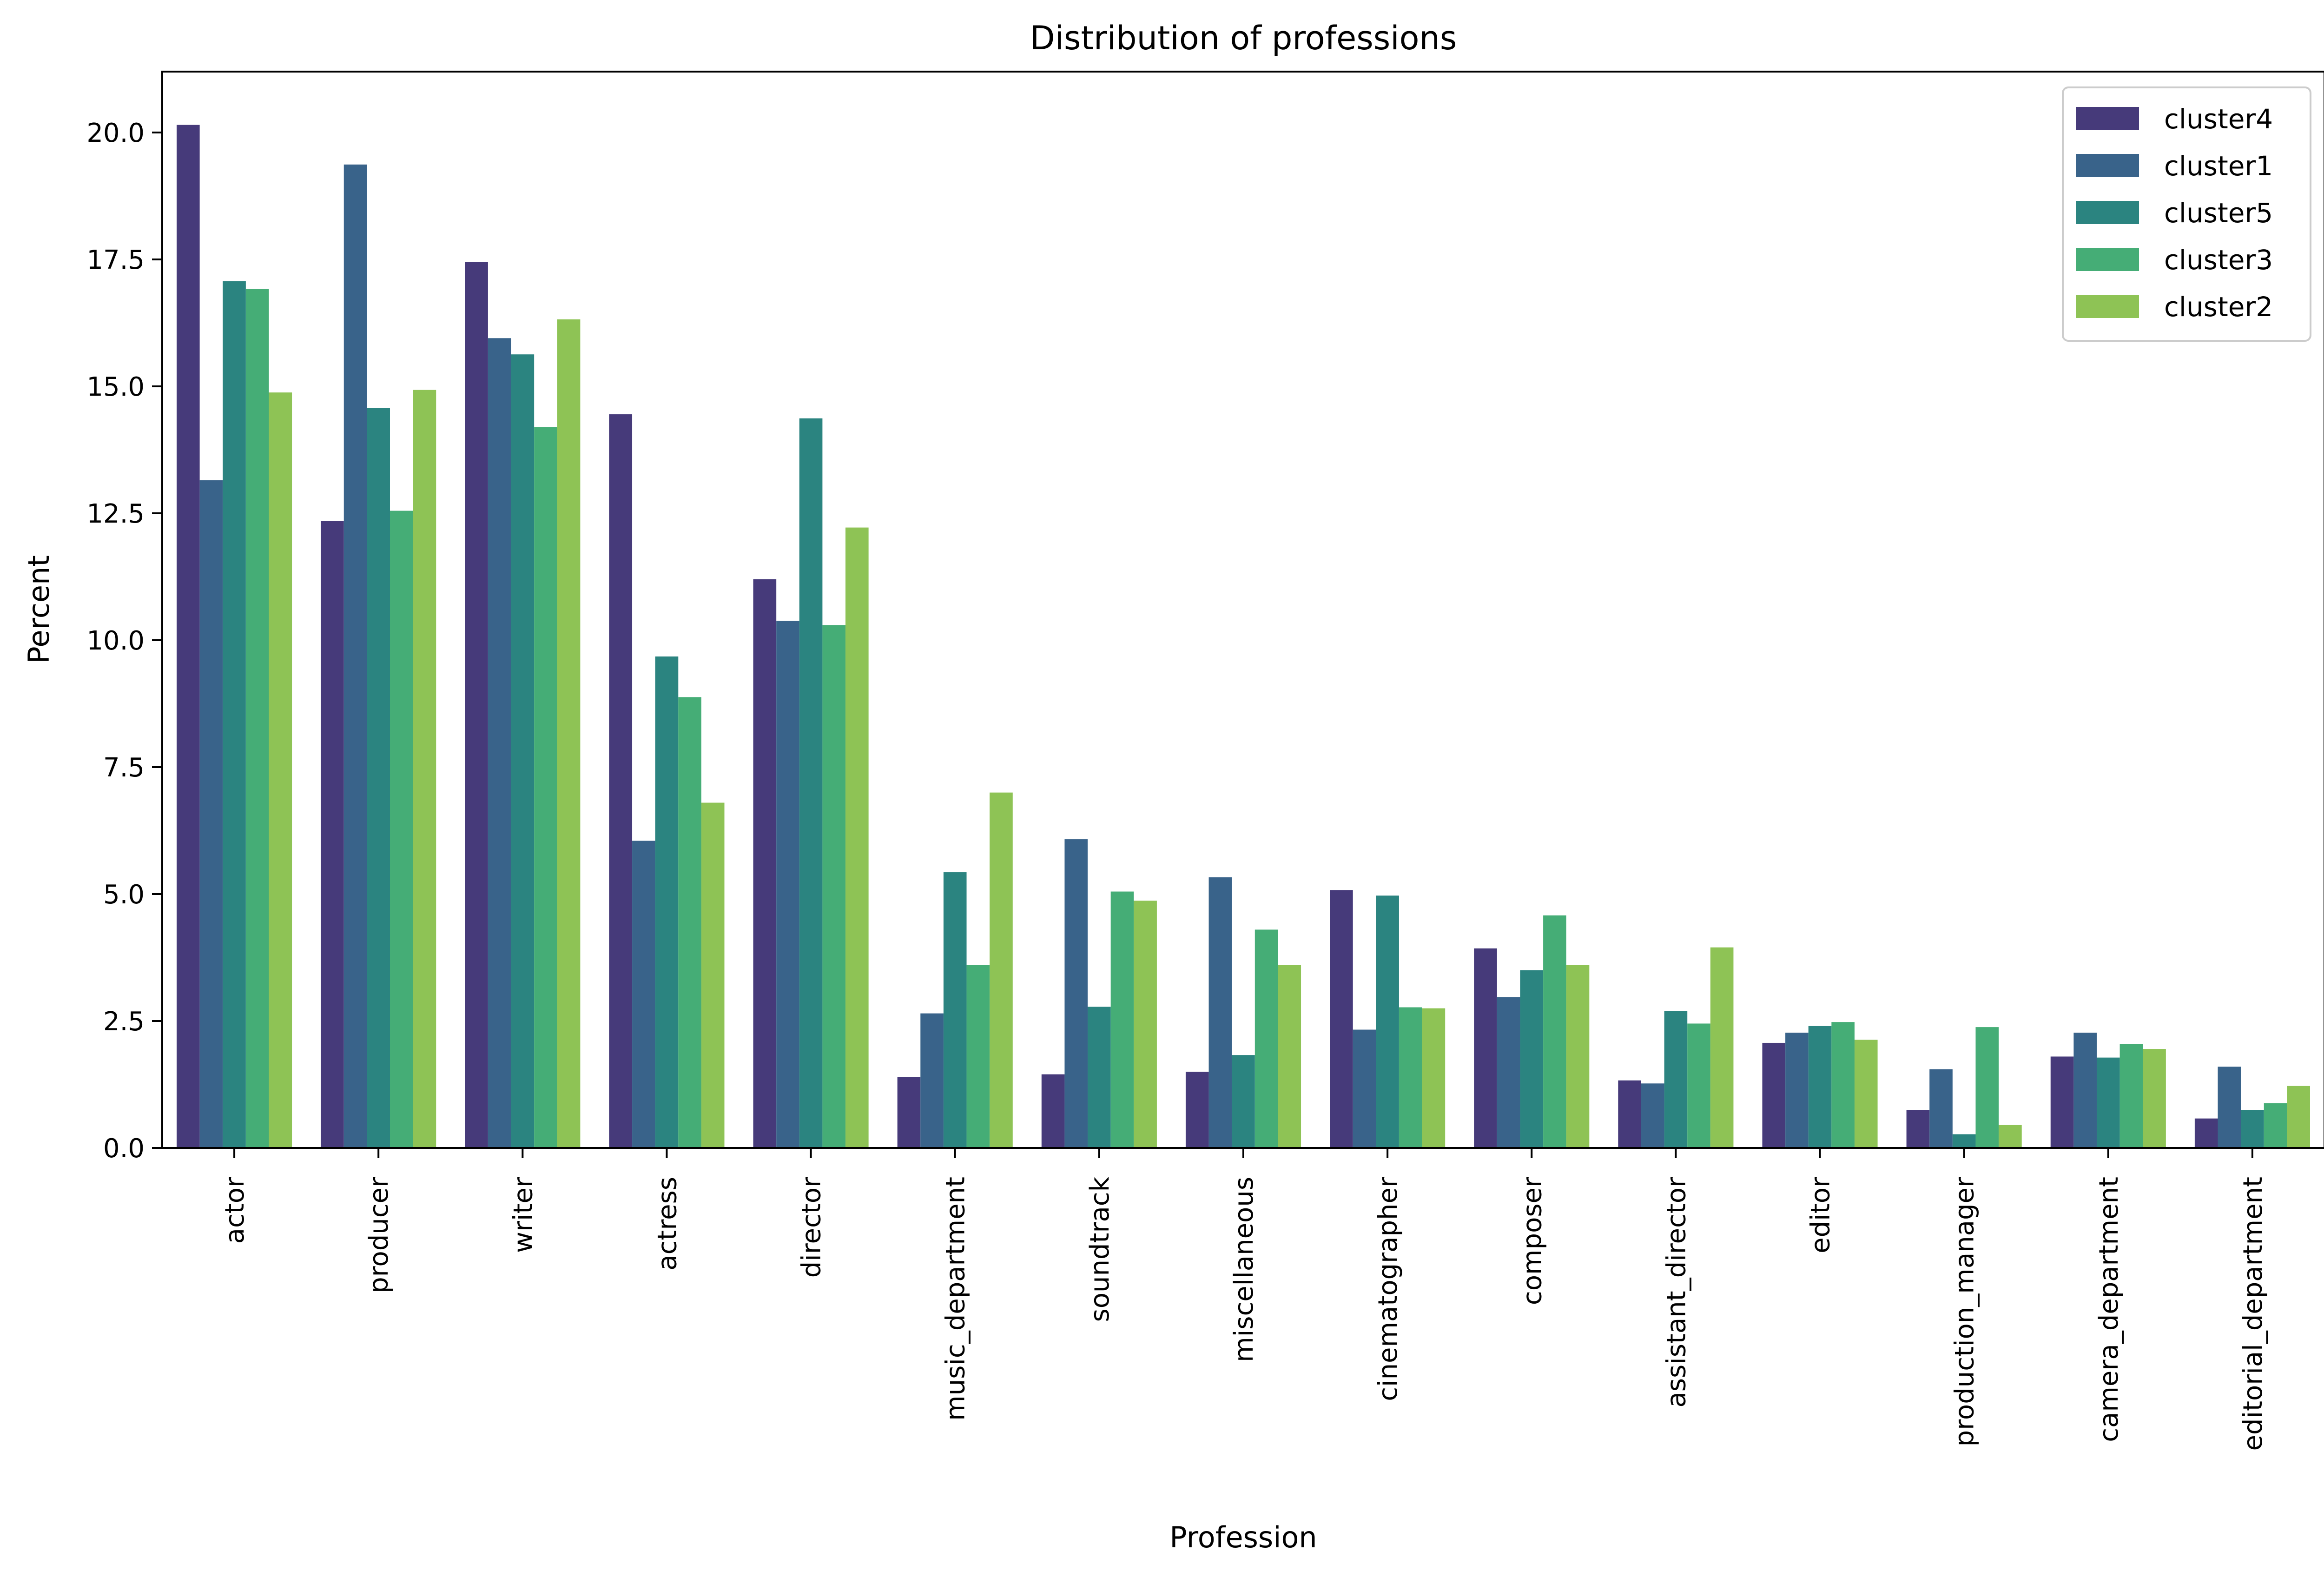  I want to click on x-tick-label-composer: composer, so click(1532, 1240).